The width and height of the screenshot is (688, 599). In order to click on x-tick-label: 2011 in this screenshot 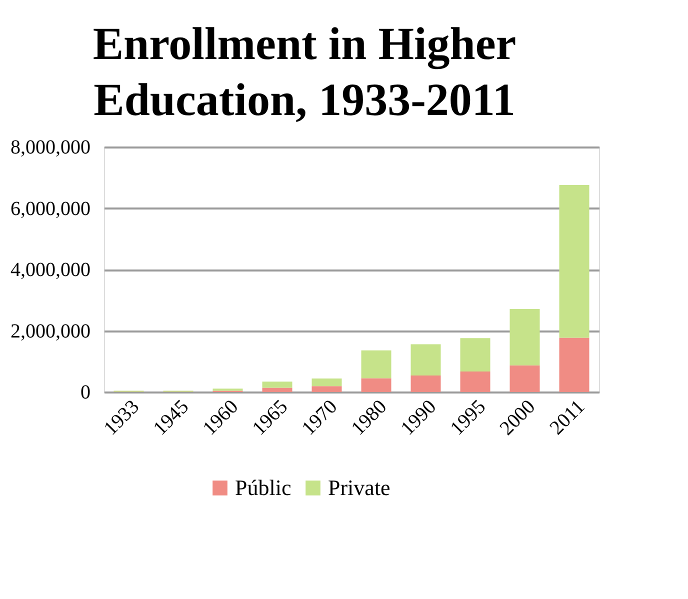, I will do `click(568, 418)`.